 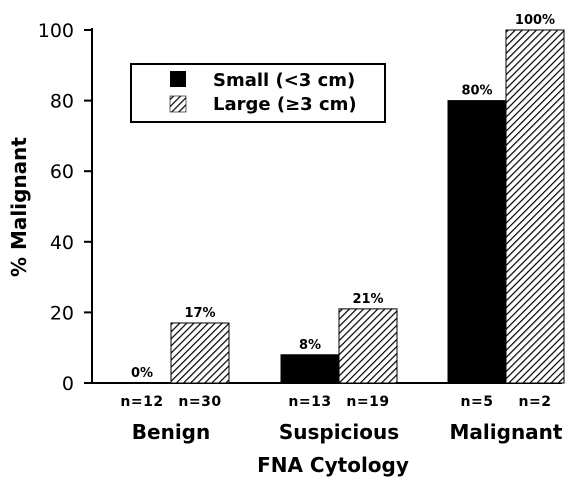 What do you see at coordinates (68, 384) in the screenshot?
I see `y-tick-label-0: 0` at bounding box center [68, 384].